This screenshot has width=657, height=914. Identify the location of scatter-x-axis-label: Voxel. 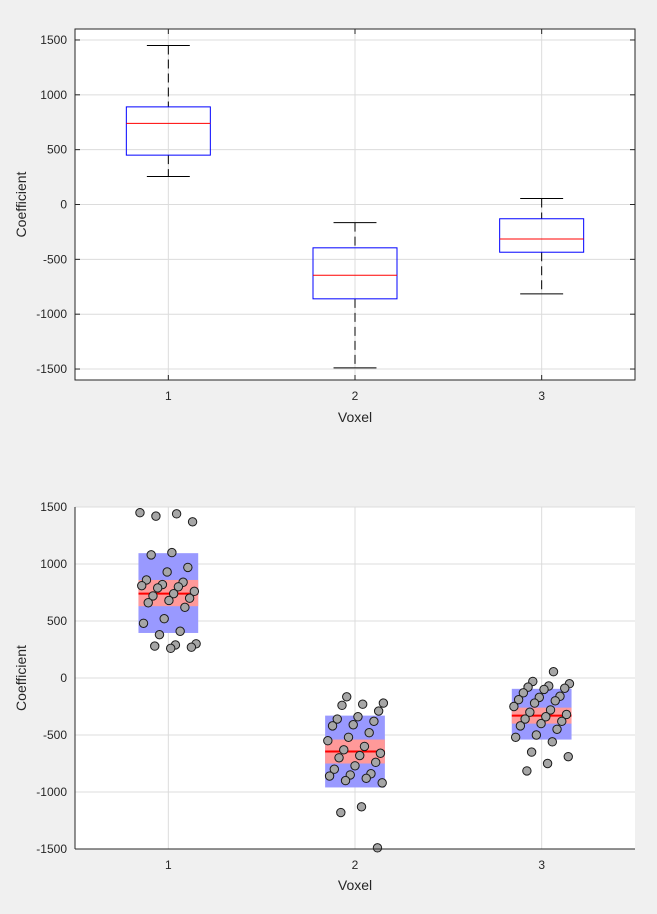
(355, 885).